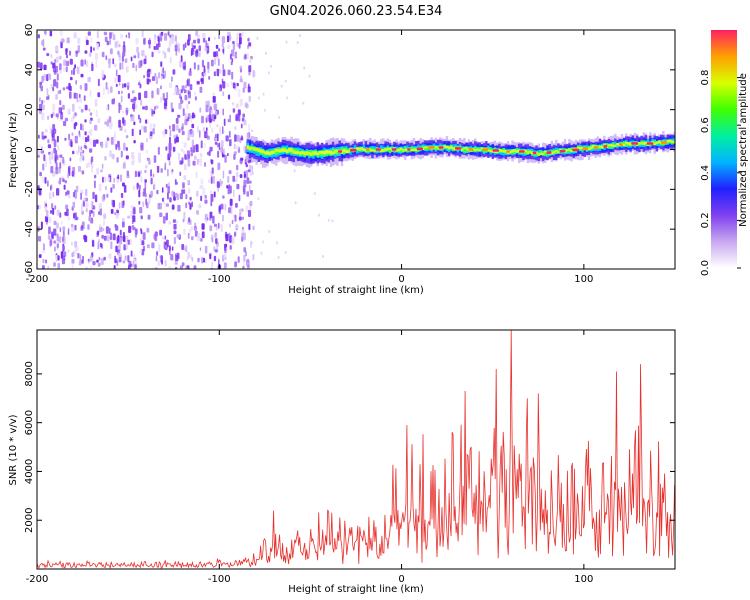 This screenshot has width=750, height=600. I want to click on y-tick-label: 20, so click(29, 109).